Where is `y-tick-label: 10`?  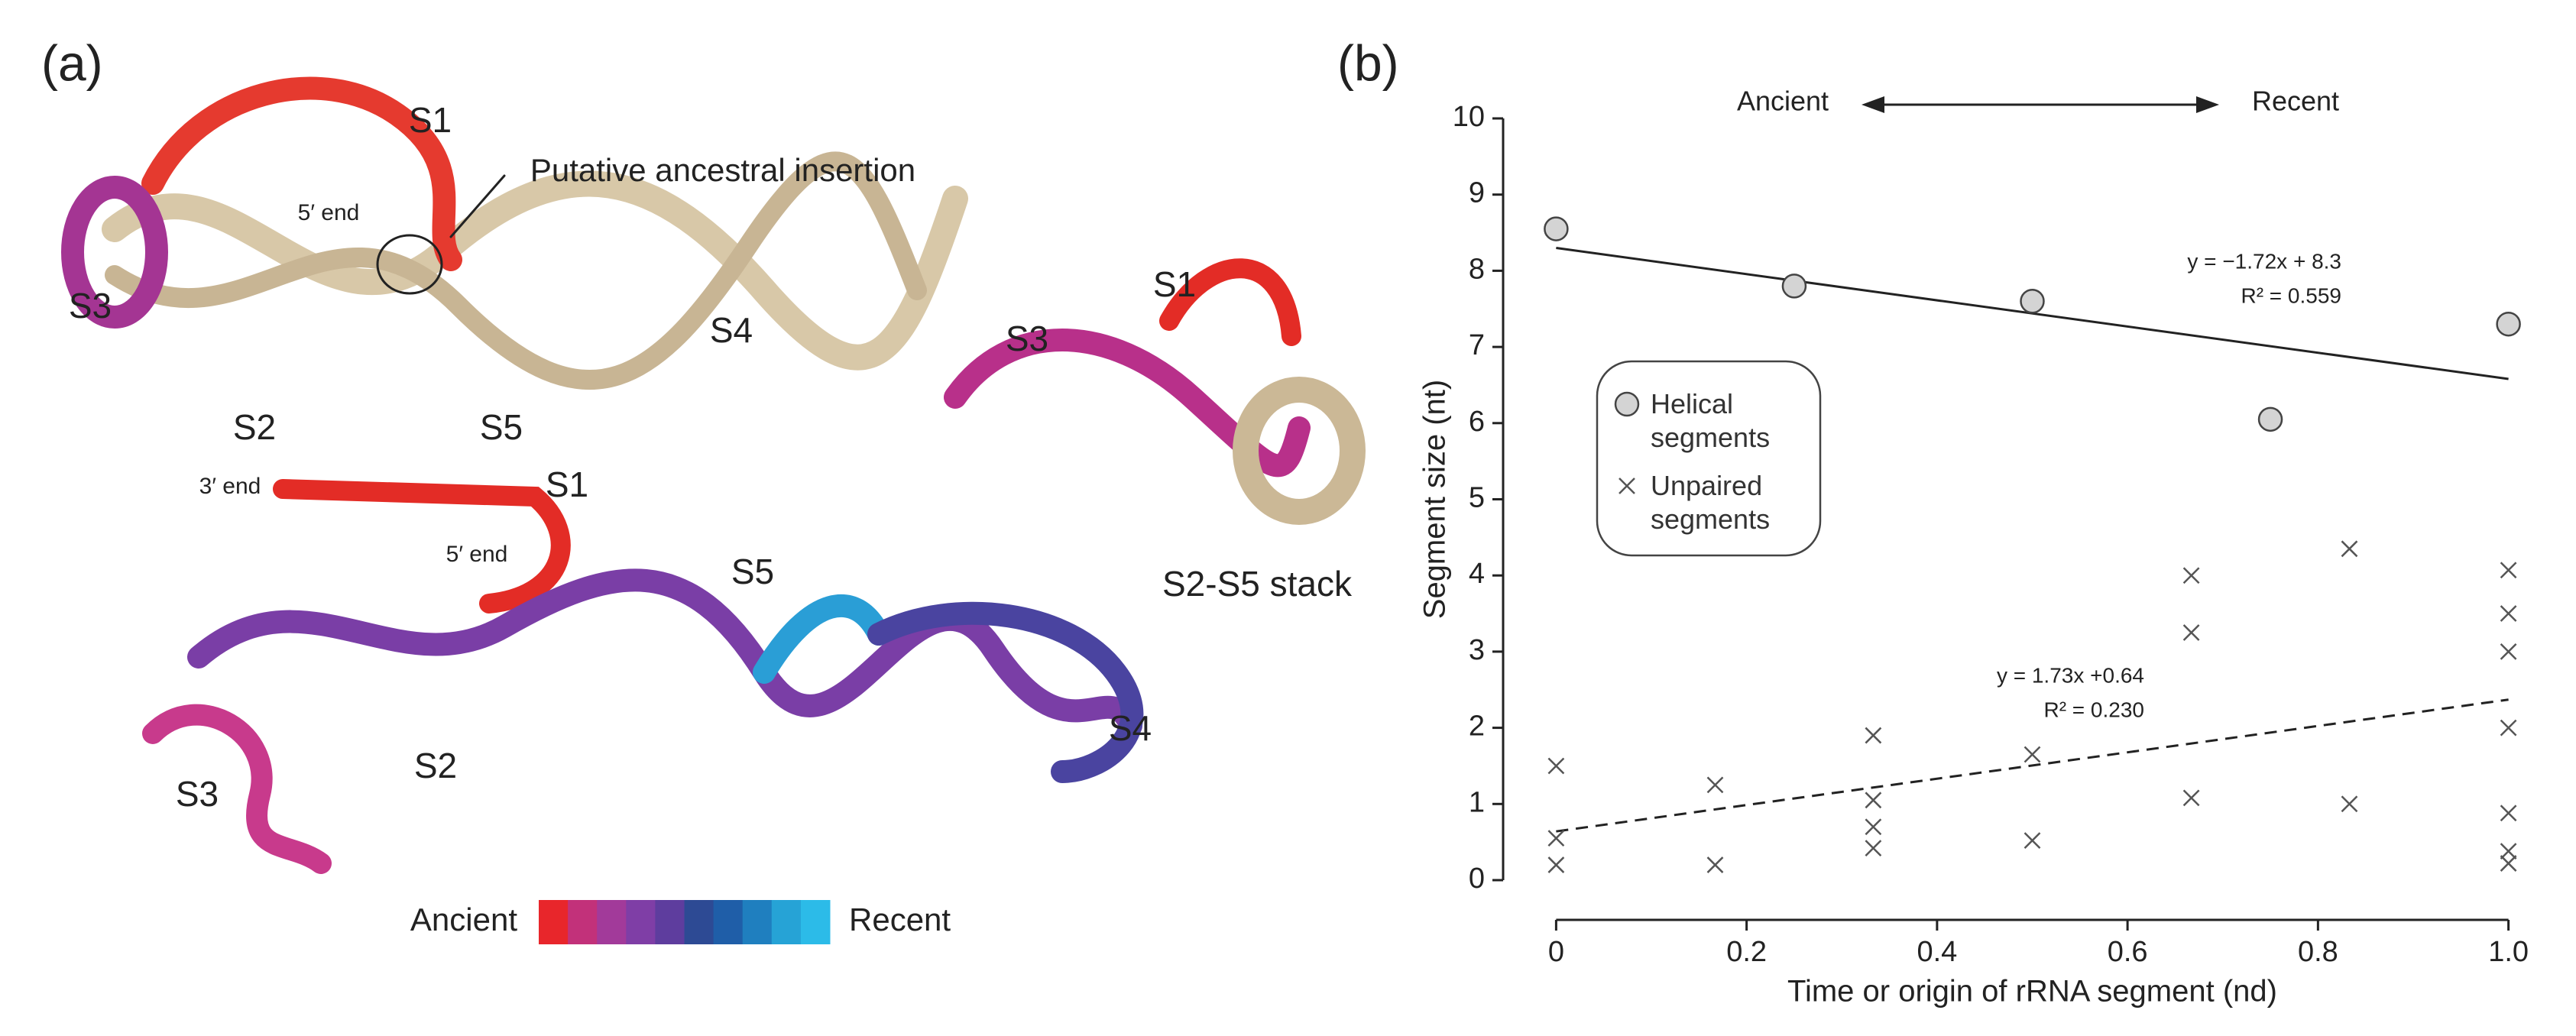
y-tick-label: 10 is located at coordinates (1469, 117).